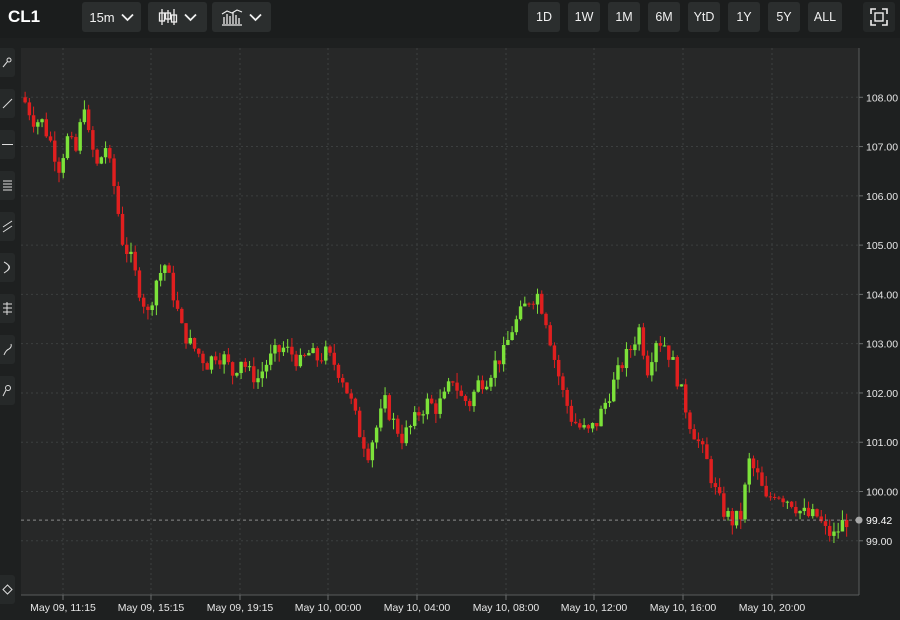 Image resolution: width=900 pixels, height=620 pixels. What do you see at coordinates (544, 17) in the screenshot?
I see `range-1d-button: 1D` at bounding box center [544, 17].